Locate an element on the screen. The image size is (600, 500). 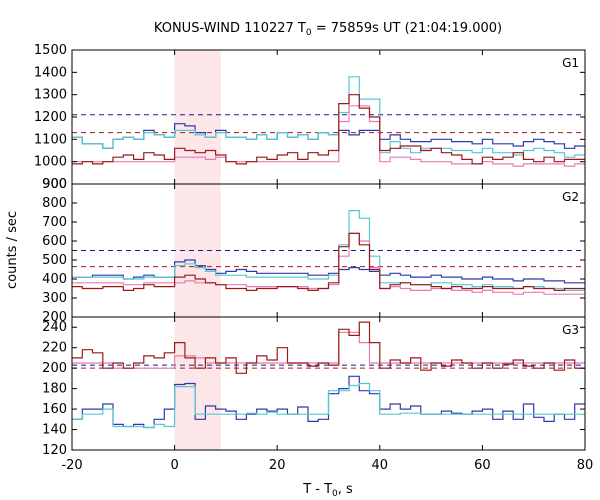
chart-title-subscript: 0 is located at coordinates (309, 33).